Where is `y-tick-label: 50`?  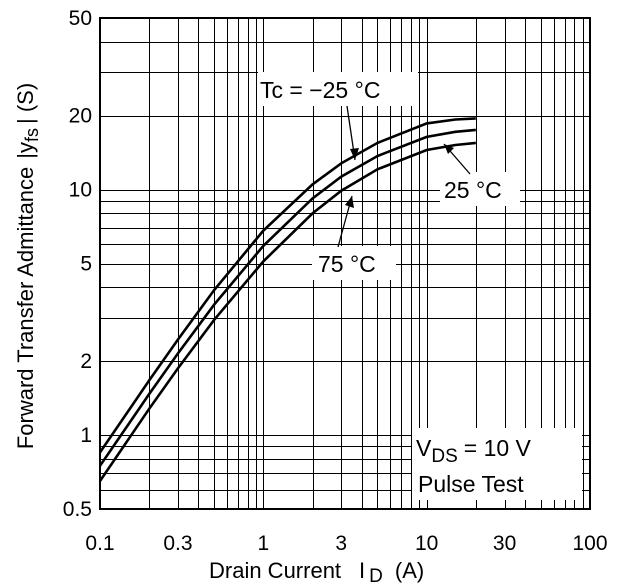 y-tick-label: 50 is located at coordinates (80, 18).